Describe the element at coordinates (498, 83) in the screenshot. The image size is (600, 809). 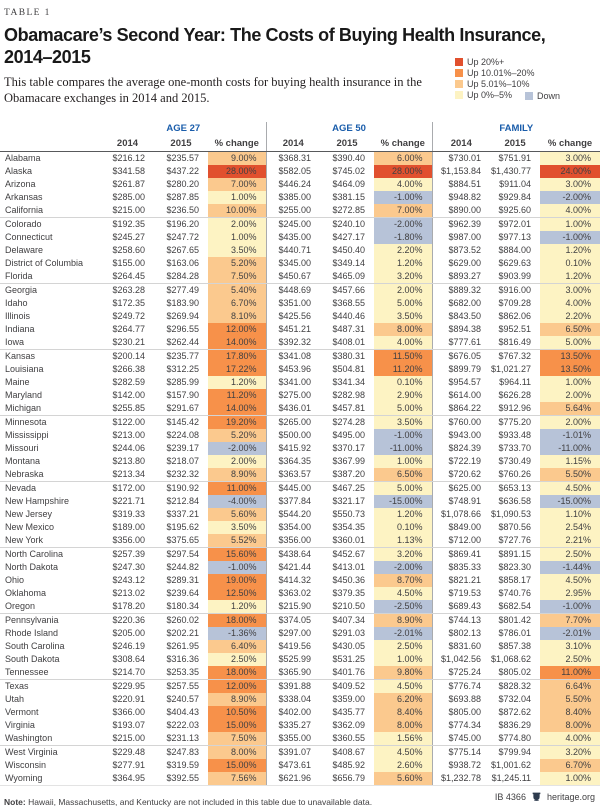
I see `legend-label: Up 5.01%–10%` at that location.